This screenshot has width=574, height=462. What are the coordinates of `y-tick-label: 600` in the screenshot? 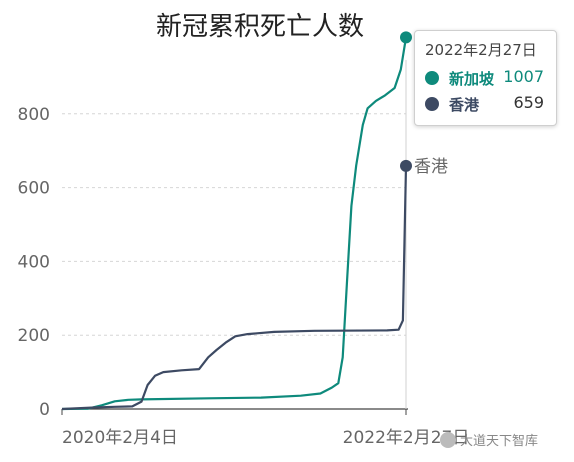 It's located at (34, 189).